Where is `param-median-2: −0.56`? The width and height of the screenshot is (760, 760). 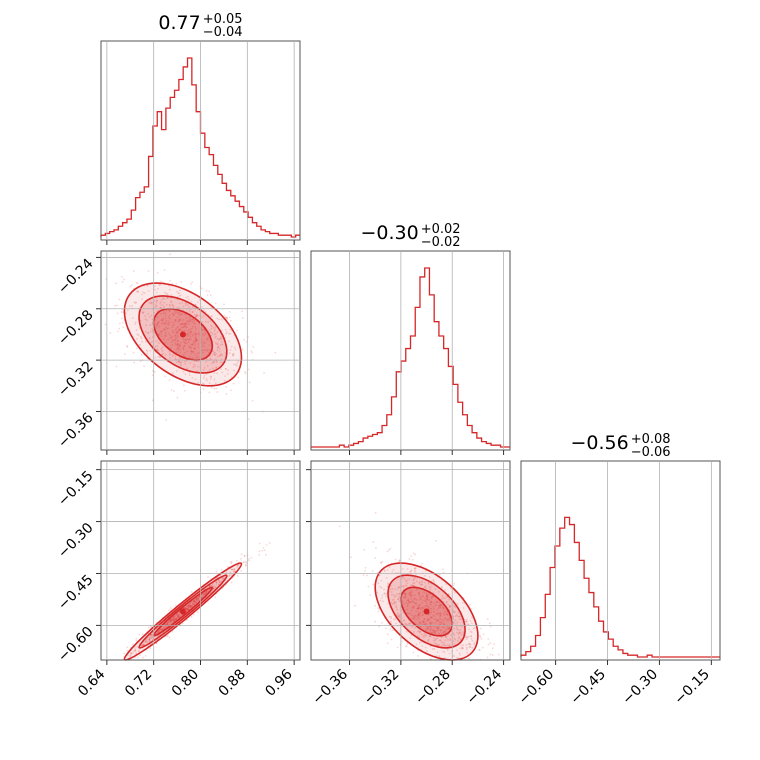
param-median-2: −0.56 is located at coordinates (599, 443).